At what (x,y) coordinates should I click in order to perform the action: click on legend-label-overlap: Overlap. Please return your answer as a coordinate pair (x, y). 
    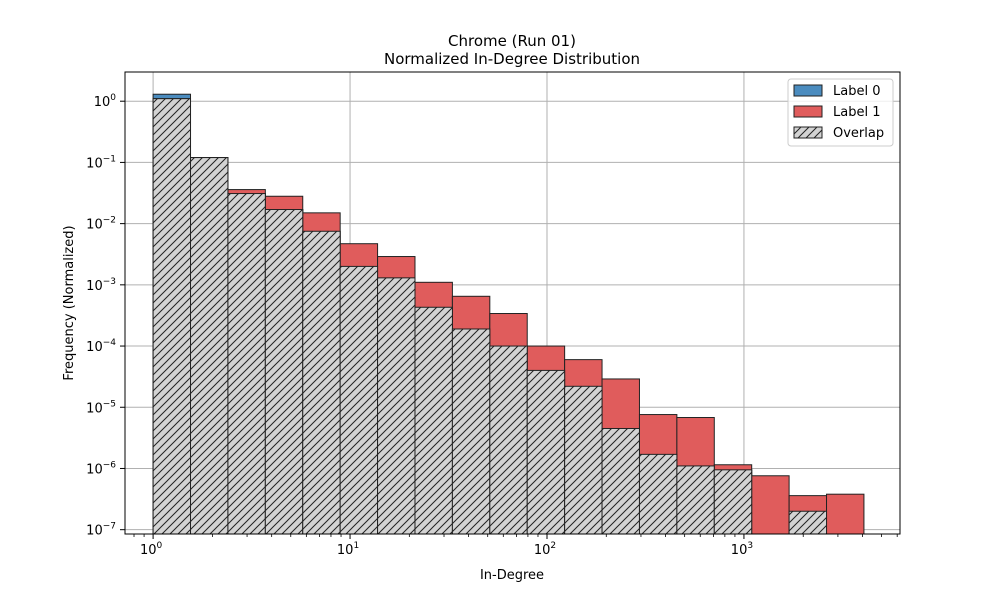
    Looking at the image, I should click on (858, 133).